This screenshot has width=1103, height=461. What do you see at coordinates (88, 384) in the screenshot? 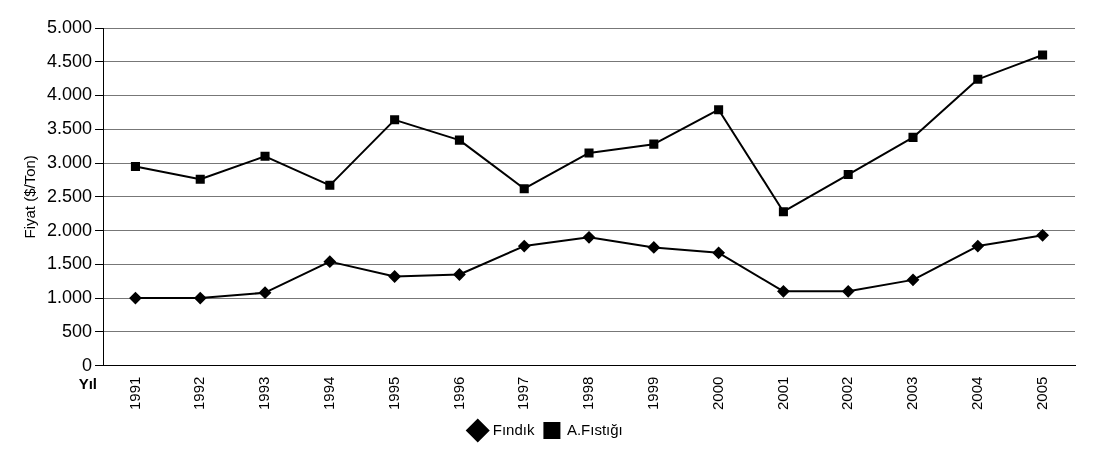
I see `x-axis-title: Yıl` at bounding box center [88, 384].